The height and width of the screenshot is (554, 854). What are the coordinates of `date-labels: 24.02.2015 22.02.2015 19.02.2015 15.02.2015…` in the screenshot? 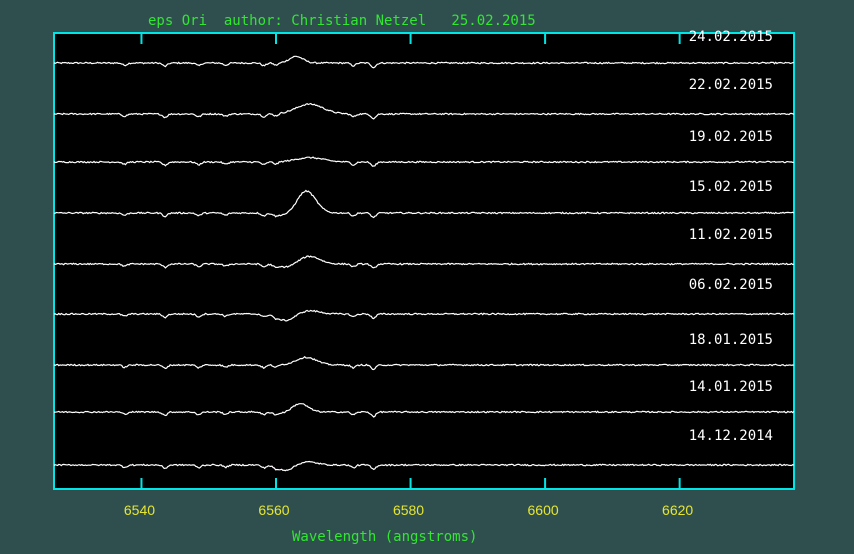 It's located at (731, 236).